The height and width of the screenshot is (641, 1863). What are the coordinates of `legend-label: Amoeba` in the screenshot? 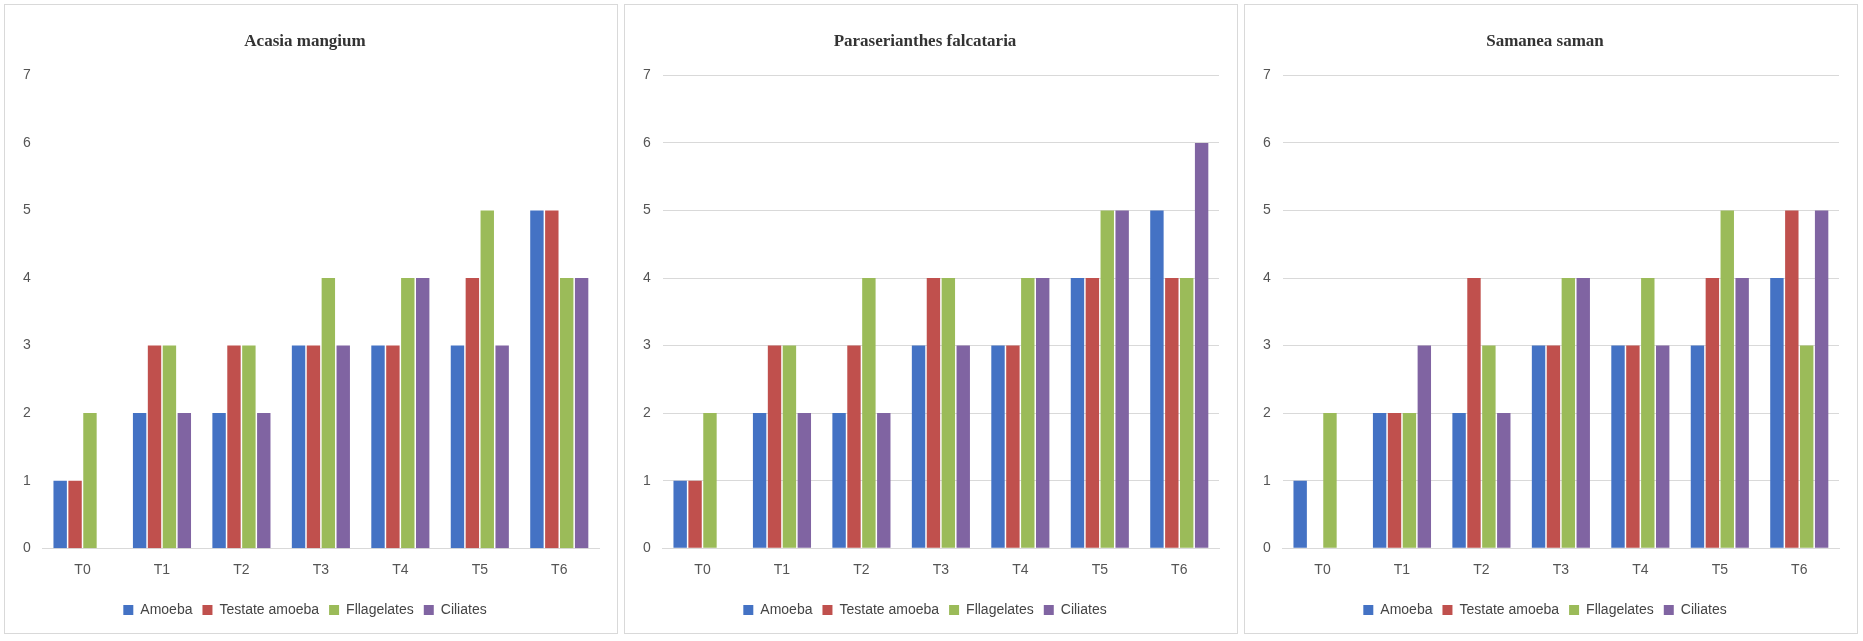 It's located at (166, 608).